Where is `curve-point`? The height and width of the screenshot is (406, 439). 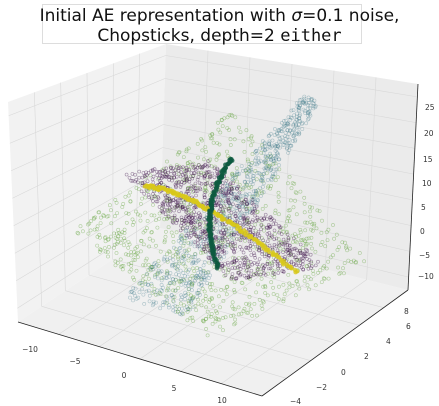 curve-point is located at coordinates (291, 268).